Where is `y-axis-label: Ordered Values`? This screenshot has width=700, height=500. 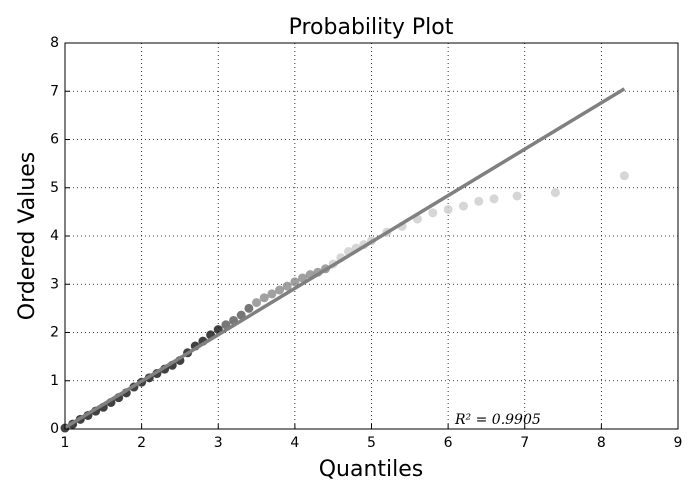 y-axis-label: Ordered Values is located at coordinates (27, 236).